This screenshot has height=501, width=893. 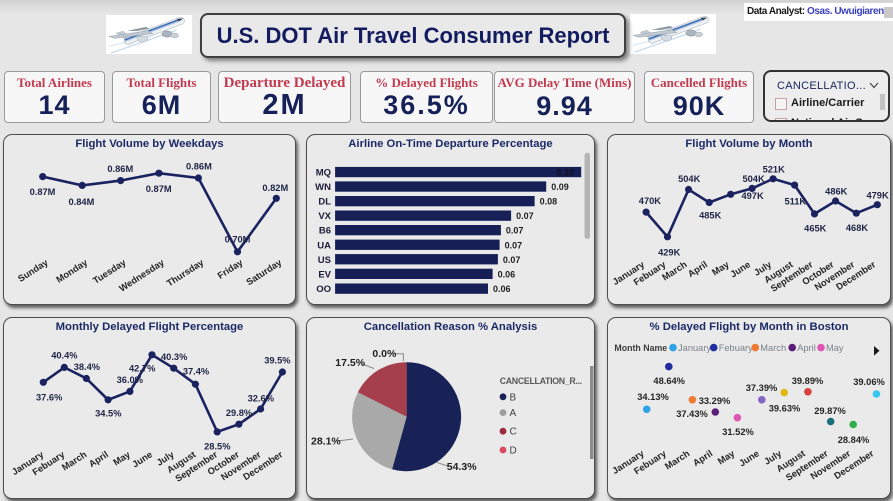 I want to click on svg-text: 36.0%, so click(x=130, y=380).